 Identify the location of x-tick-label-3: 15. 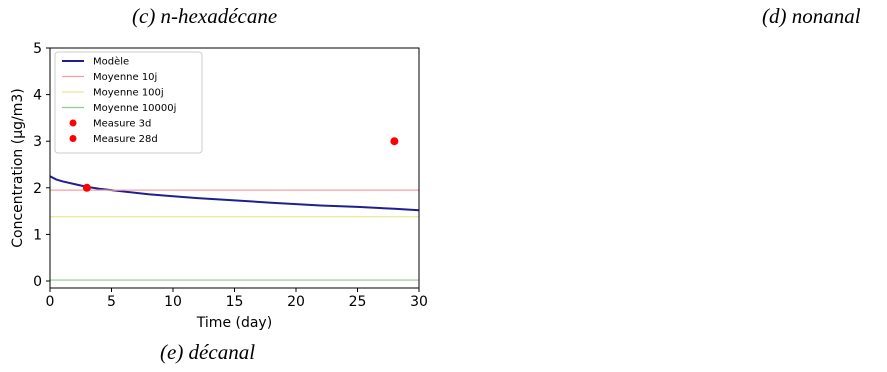
(235, 302).